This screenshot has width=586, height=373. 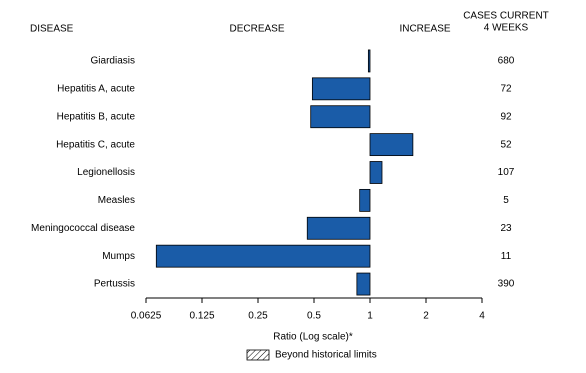 I want to click on legend-swatch, so click(x=258, y=355).